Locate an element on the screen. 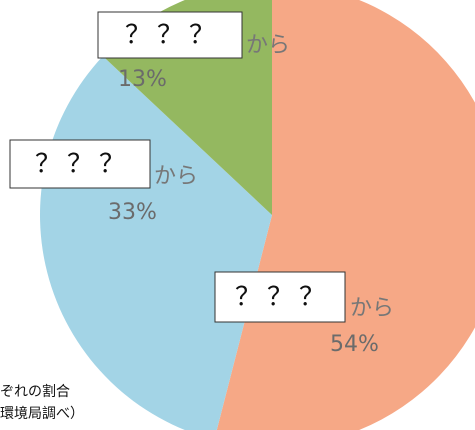 The image size is (475, 430). value-label: 54% is located at coordinates (354, 344).